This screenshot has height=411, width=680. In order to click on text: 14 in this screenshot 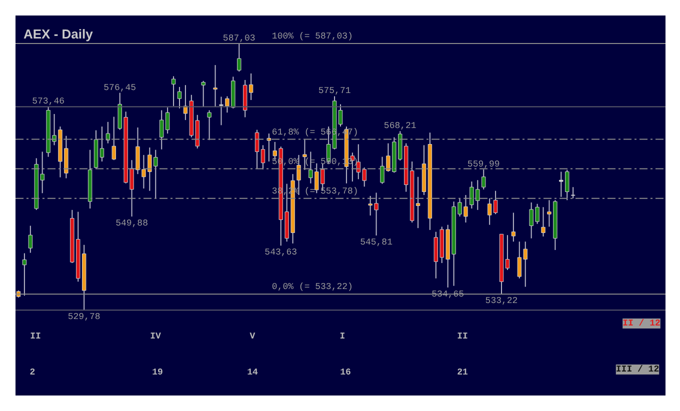, I will do `click(252, 373)`.